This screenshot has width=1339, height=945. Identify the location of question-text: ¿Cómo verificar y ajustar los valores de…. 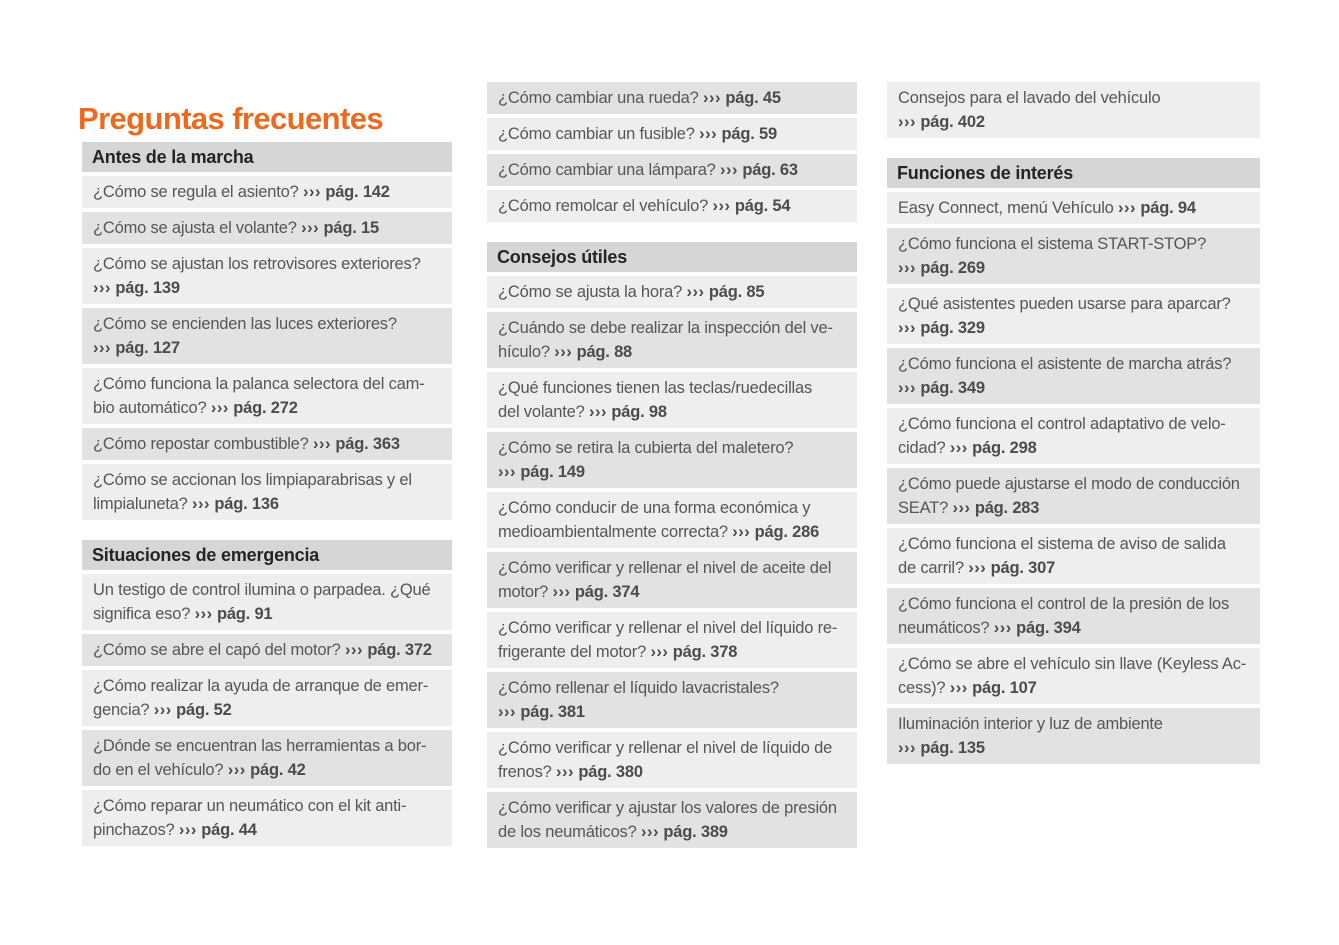
(667, 808).